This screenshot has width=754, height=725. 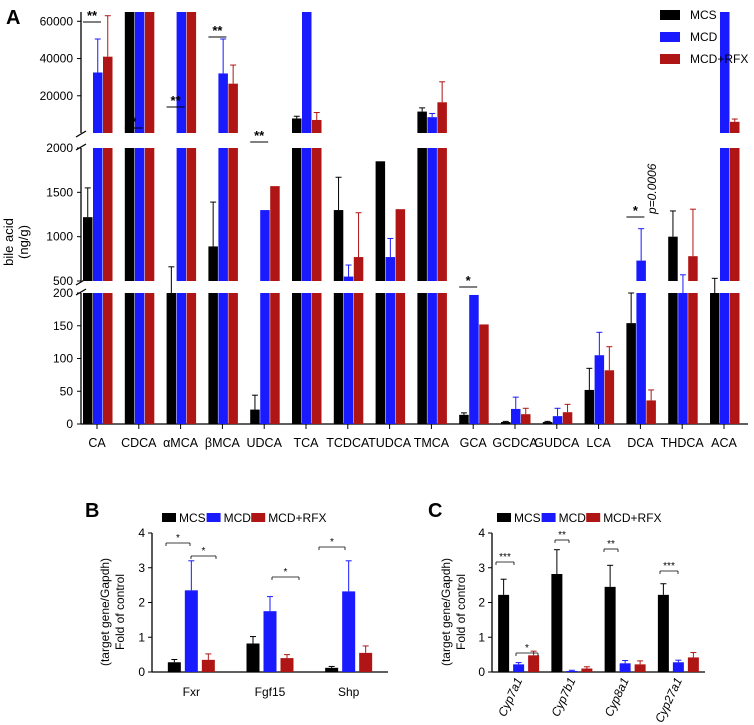 I want to click on panel-b-legend-label: MCD+RFX, so click(x=297, y=518).